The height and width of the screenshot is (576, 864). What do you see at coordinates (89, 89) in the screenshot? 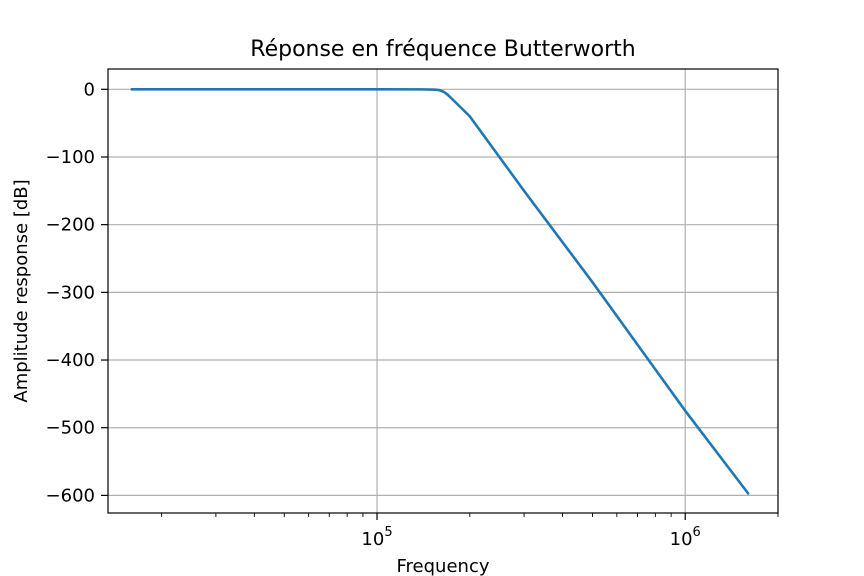
I see `y-tick-label: 0` at bounding box center [89, 89].